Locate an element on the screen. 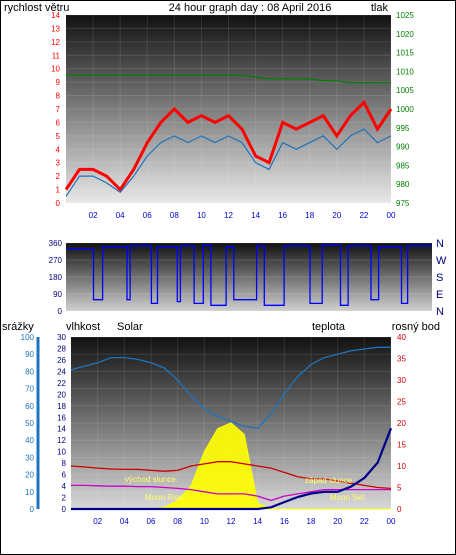  wind-speed-tick-label: 12 is located at coordinates (55, 42).